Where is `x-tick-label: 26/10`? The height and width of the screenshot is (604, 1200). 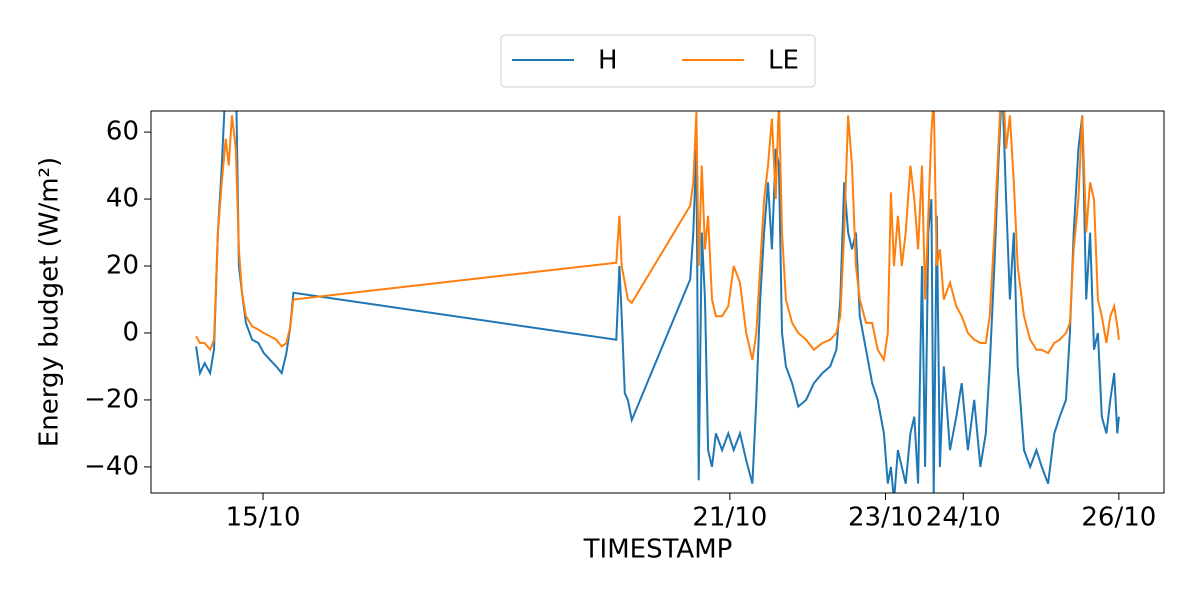 x-tick-label: 26/10 is located at coordinates (1118, 518).